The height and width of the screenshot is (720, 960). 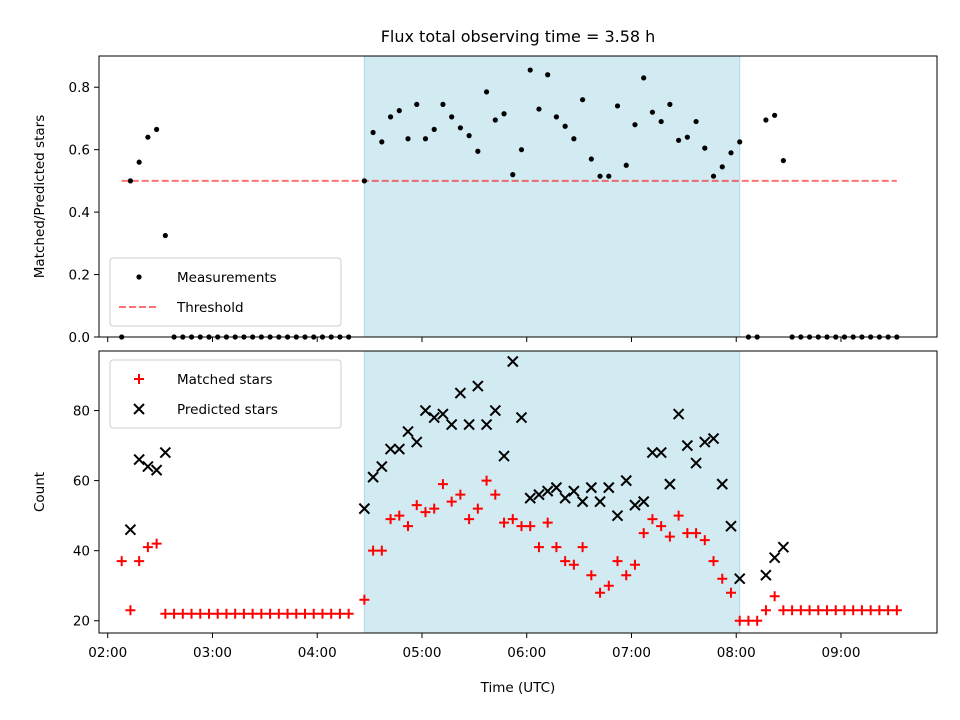 What do you see at coordinates (518, 36) in the screenshot?
I see `chart-title: Flux total observing time = 3.58 h` at bounding box center [518, 36].